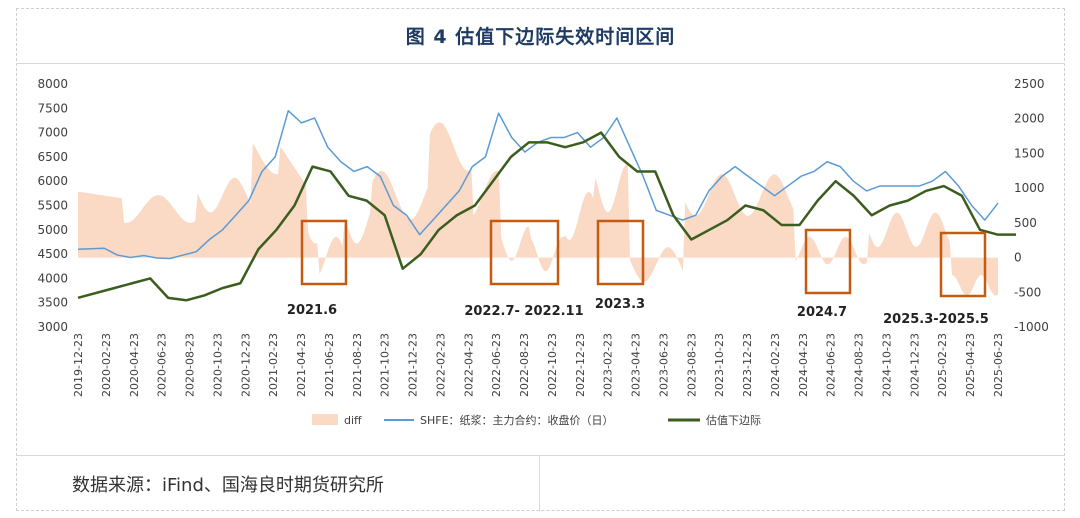  I want to click on y-right-tick: 500, so click(1025, 223).